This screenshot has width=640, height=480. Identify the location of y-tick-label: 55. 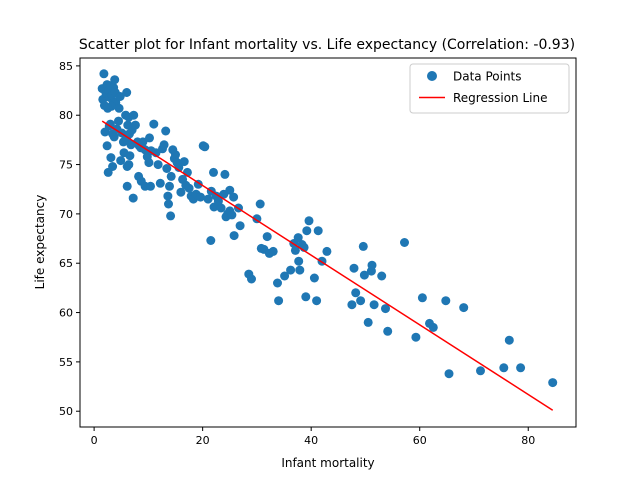
(66, 362).